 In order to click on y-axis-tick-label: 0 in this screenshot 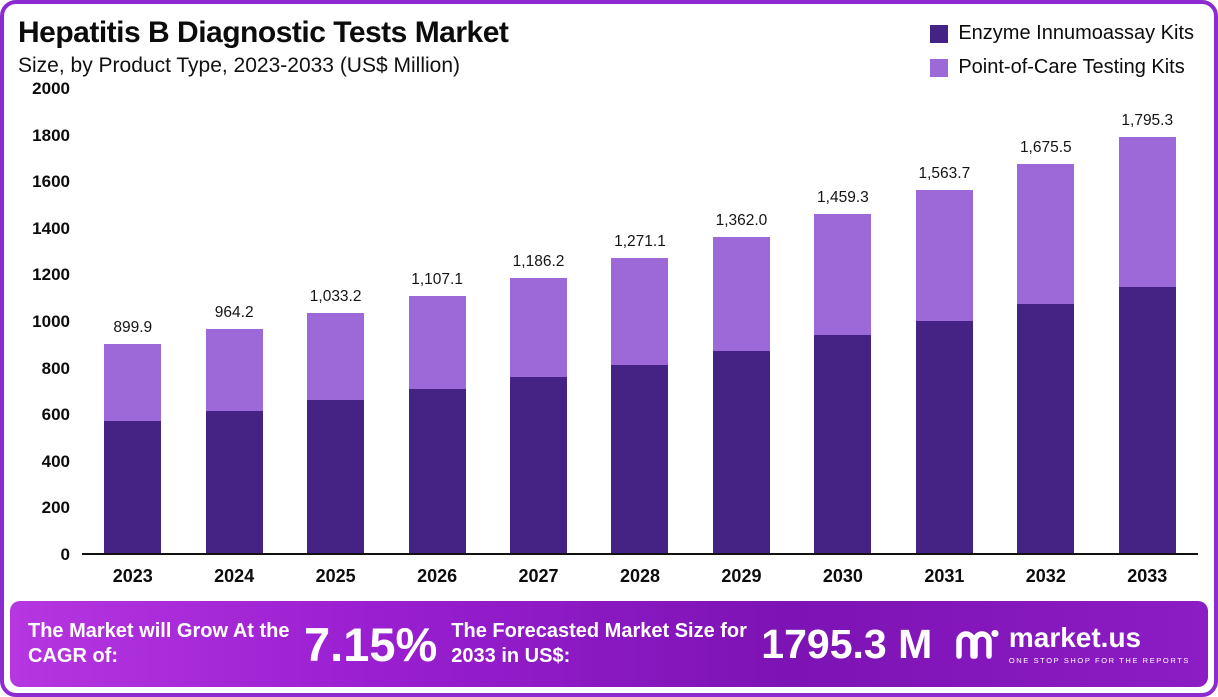, I will do `click(65, 554)`.